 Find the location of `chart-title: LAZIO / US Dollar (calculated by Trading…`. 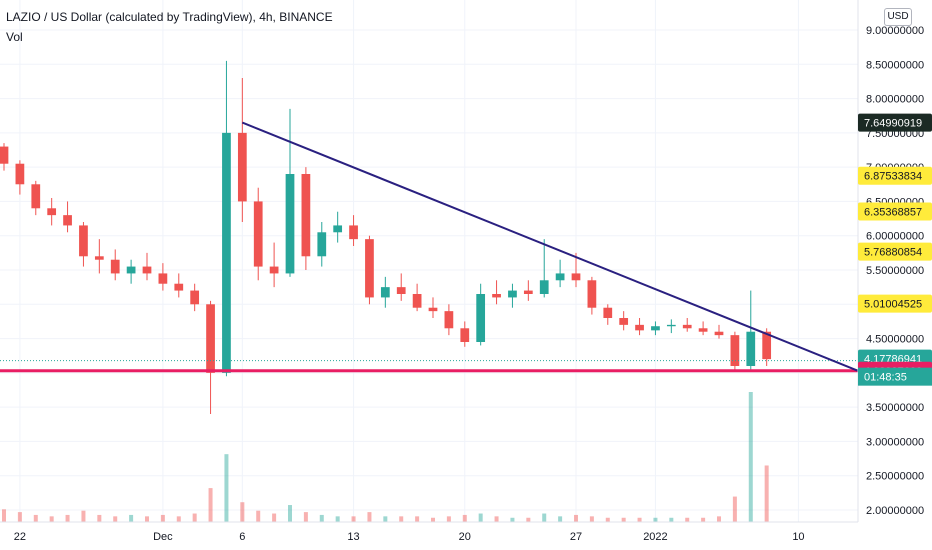

chart-title: LAZIO / US Dollar (calculated by Trading… is located at coordinates (169, 17).